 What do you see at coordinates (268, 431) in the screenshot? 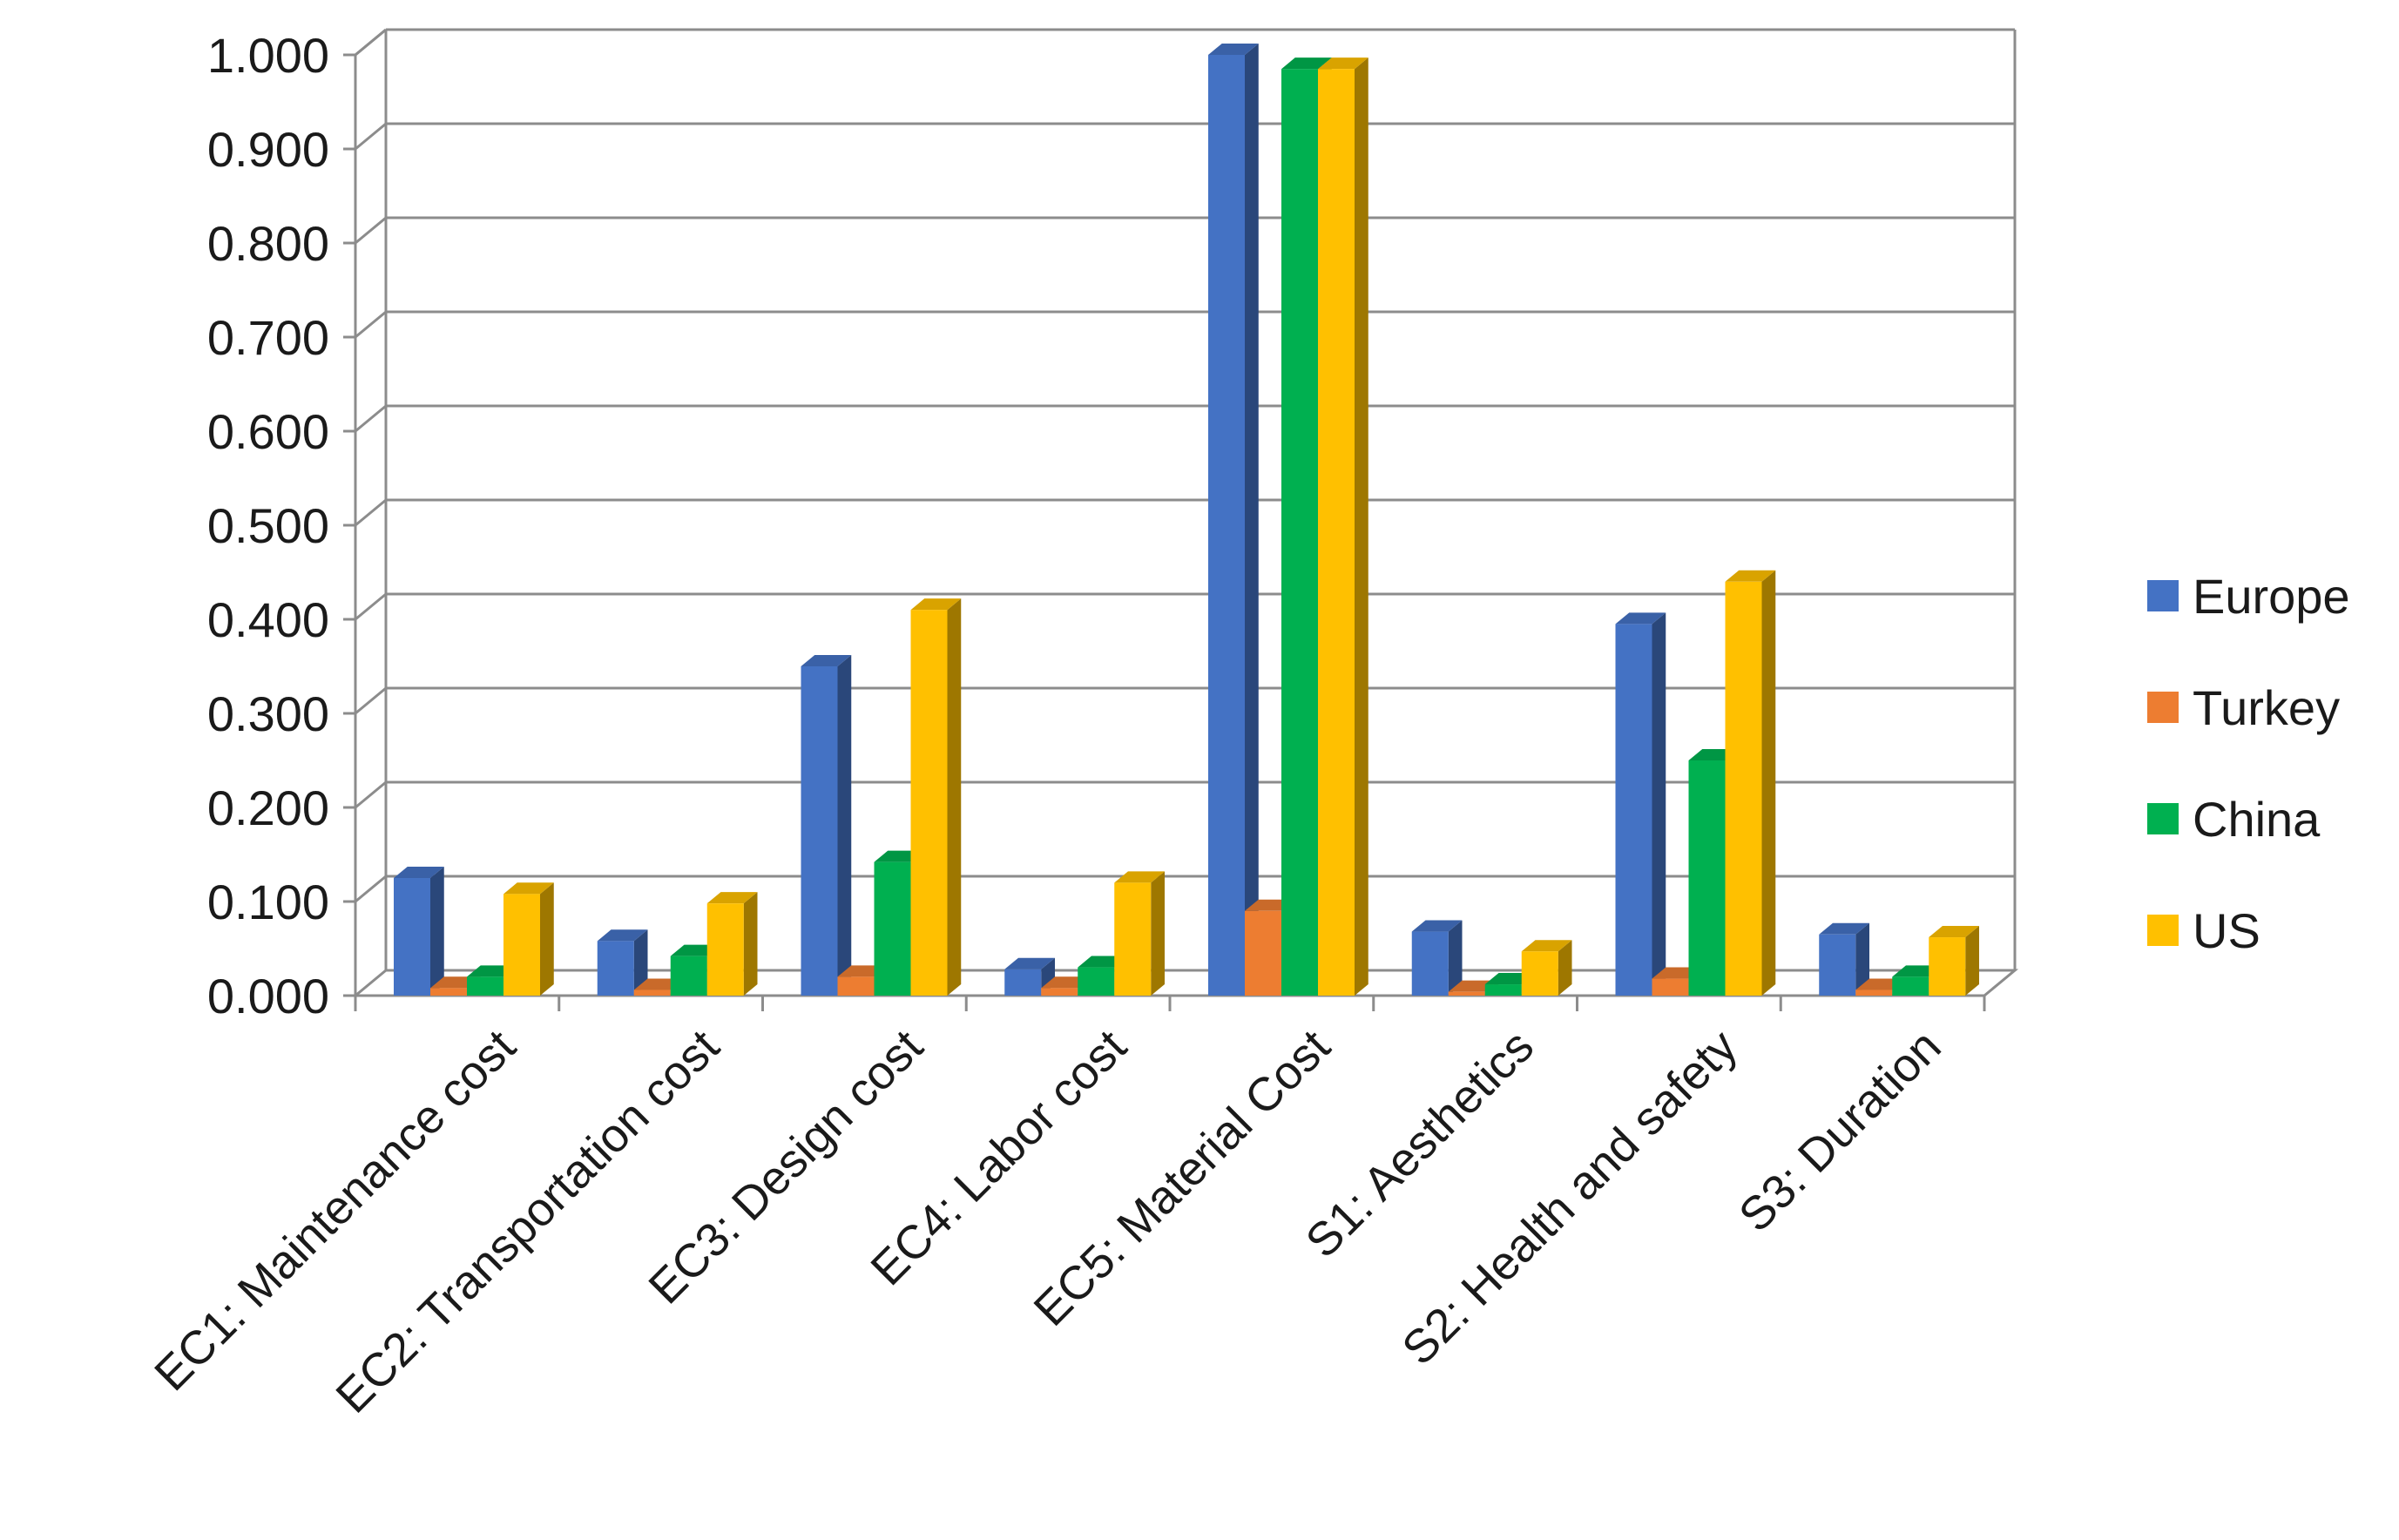
I see `y-tick-label: 0.600` at bounding box center [268, 431].